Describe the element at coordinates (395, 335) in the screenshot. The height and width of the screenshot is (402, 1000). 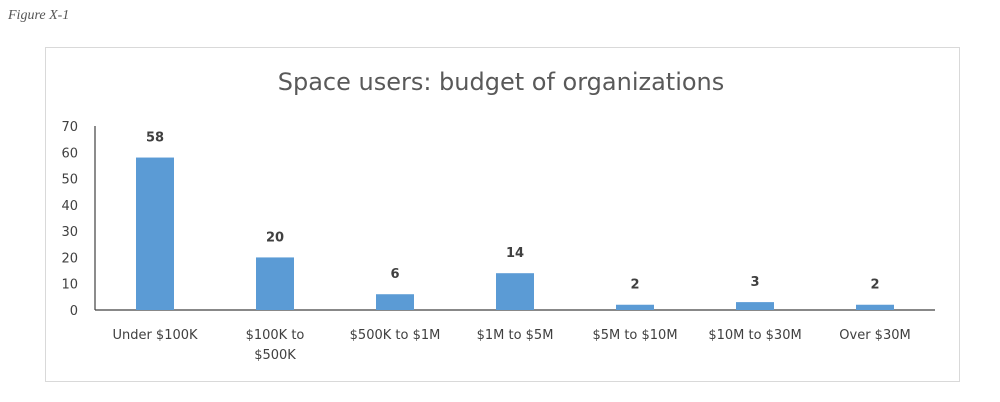
I see `x-category-label: $500K to $1M` at that location.